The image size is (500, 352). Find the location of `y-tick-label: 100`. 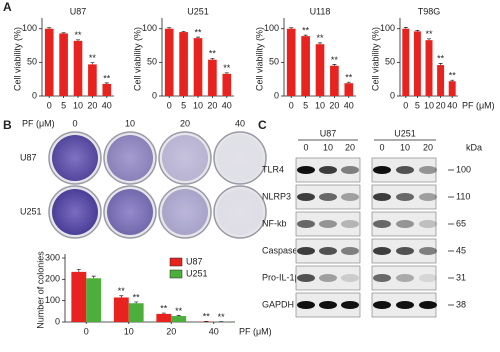

y-tick-label: 100 is located at coordinates (271, 28).